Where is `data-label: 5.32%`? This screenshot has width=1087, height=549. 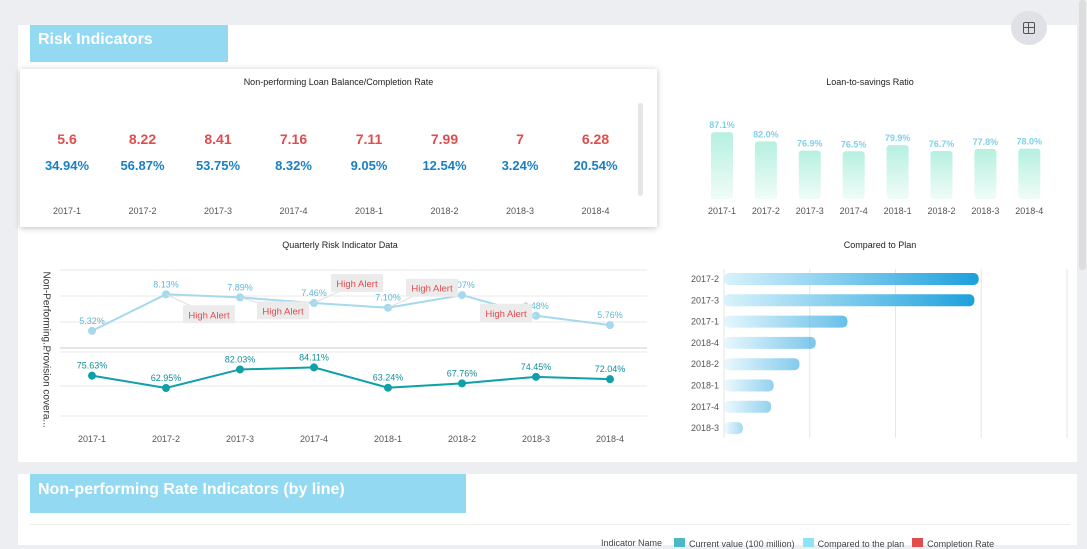 data-label: 5.32% is located at coordinates (92, 321).